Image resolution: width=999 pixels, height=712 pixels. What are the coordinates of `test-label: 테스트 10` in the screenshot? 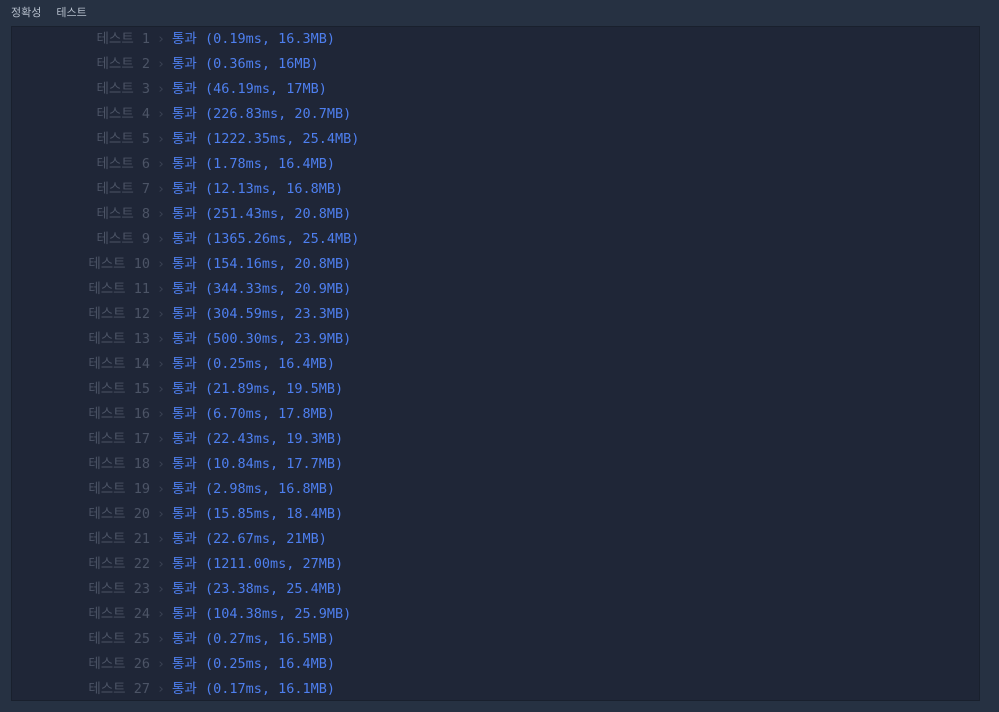 It's located at (119, 264).